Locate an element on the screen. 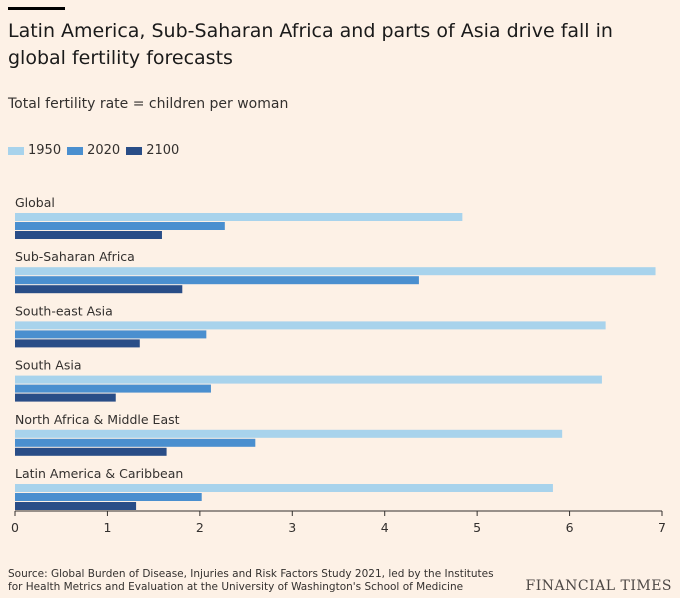 This screenshot has height=598, width=680. category-label-south-east-asia: South-east Asia is located at coordinates (64, 310).